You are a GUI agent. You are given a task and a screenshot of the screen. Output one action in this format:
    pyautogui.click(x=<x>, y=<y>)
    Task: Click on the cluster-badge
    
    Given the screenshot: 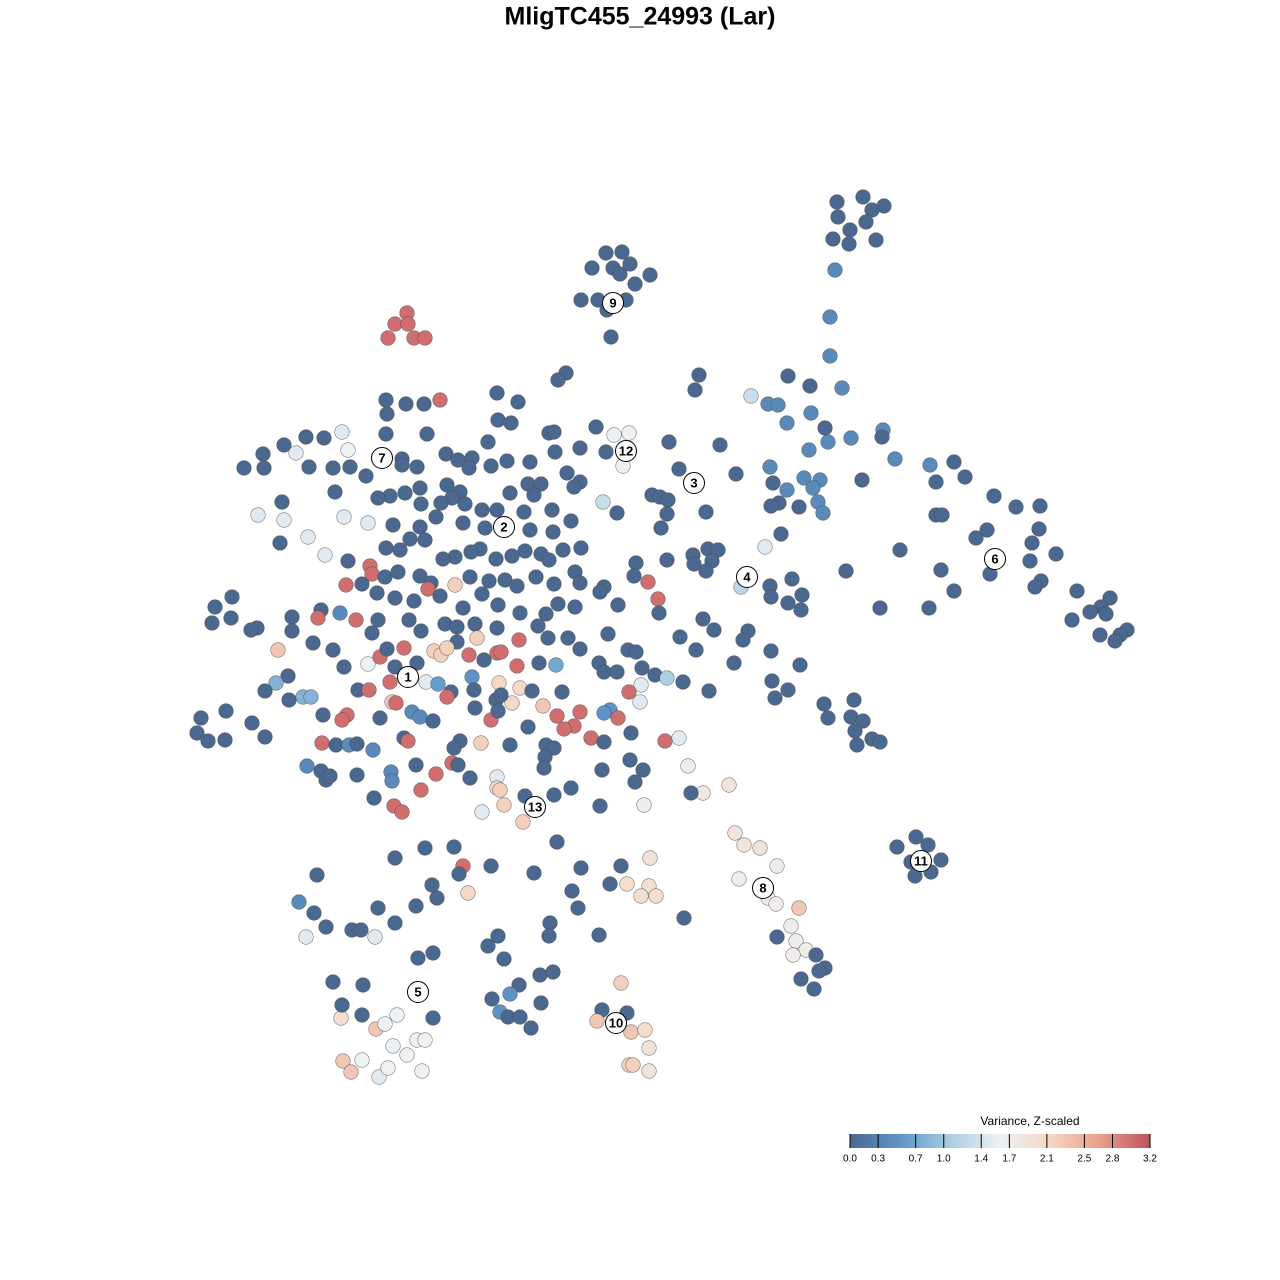 What is the action you would take?
    pyautogui.click(x=418, y=992)
    